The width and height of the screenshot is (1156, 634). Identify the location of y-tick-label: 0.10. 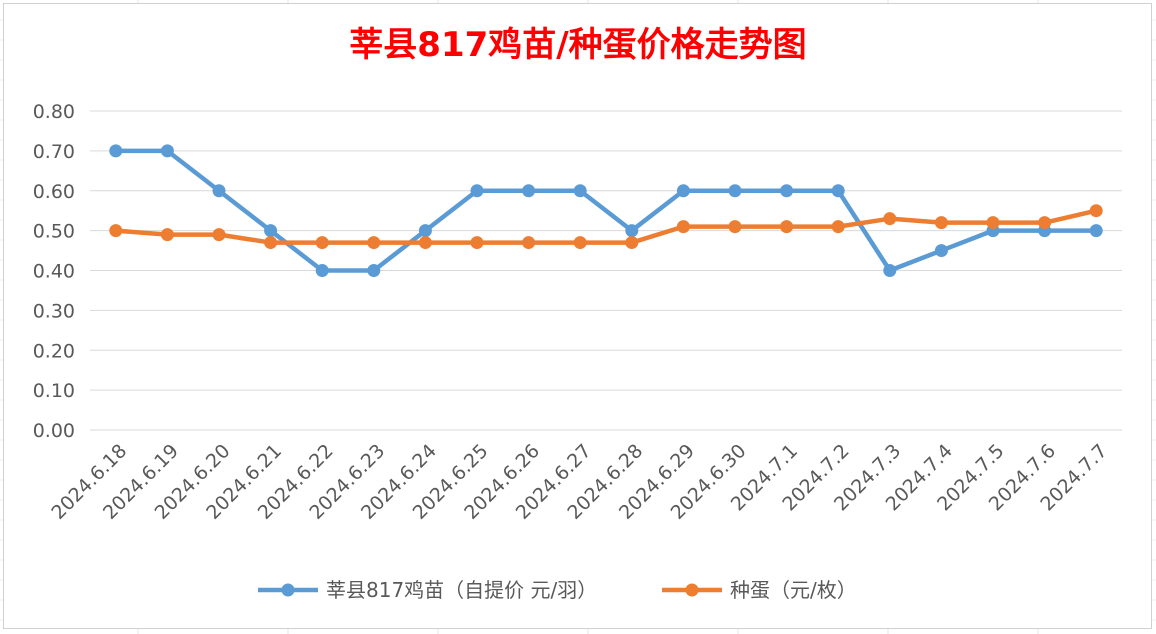
(54, 391).